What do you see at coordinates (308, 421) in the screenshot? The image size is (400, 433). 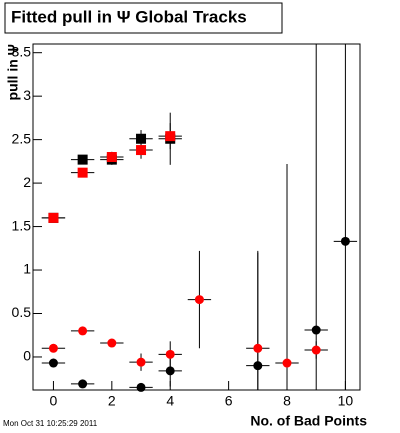 I see `x-axis-label: No. of Bad Points` at bounding box center [308, 421].